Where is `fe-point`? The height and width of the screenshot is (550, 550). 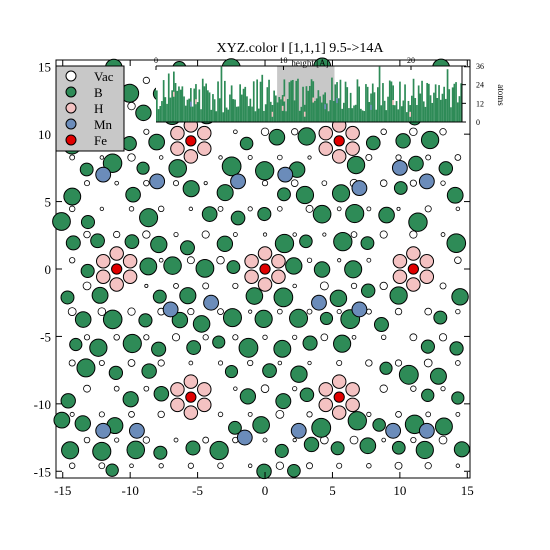 fe-point is located at coordinates (265, 269).